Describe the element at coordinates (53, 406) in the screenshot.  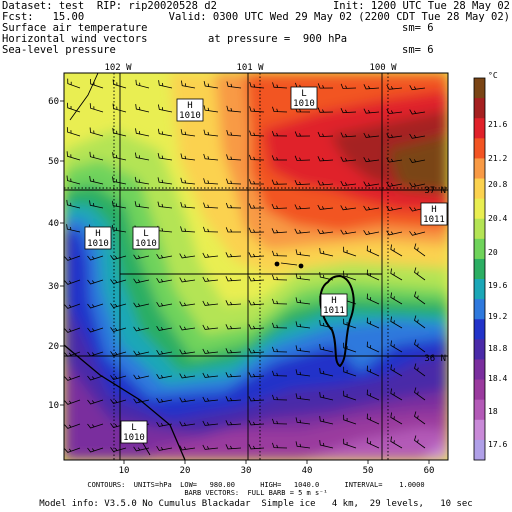
I see `y-tick-label: 10` at that location.